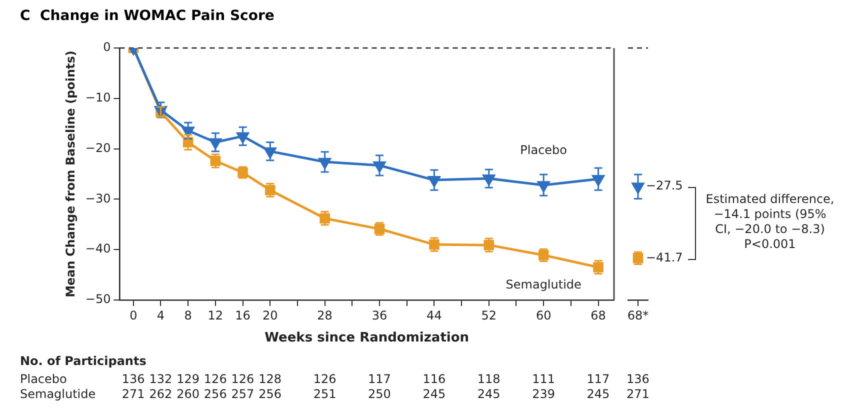 Image resolution: width=843 pixels, height=417 pixels. I want to click on text: Estimated difference, −14.1 points (95% CI, −20.0 to −8.3) P<0.001, so click(770, 222).